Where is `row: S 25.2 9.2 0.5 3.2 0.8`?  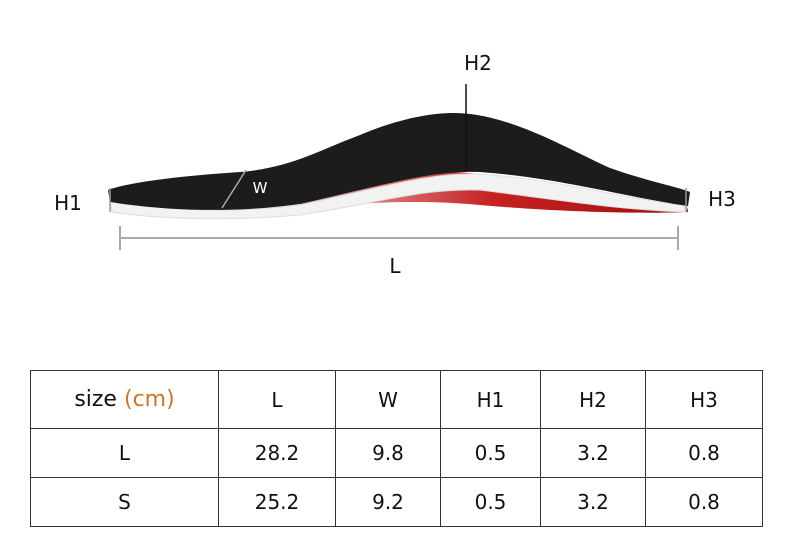 row: S 25.2 9.2 0.5 3.2 0.8 is located at coordinates (396, 502).